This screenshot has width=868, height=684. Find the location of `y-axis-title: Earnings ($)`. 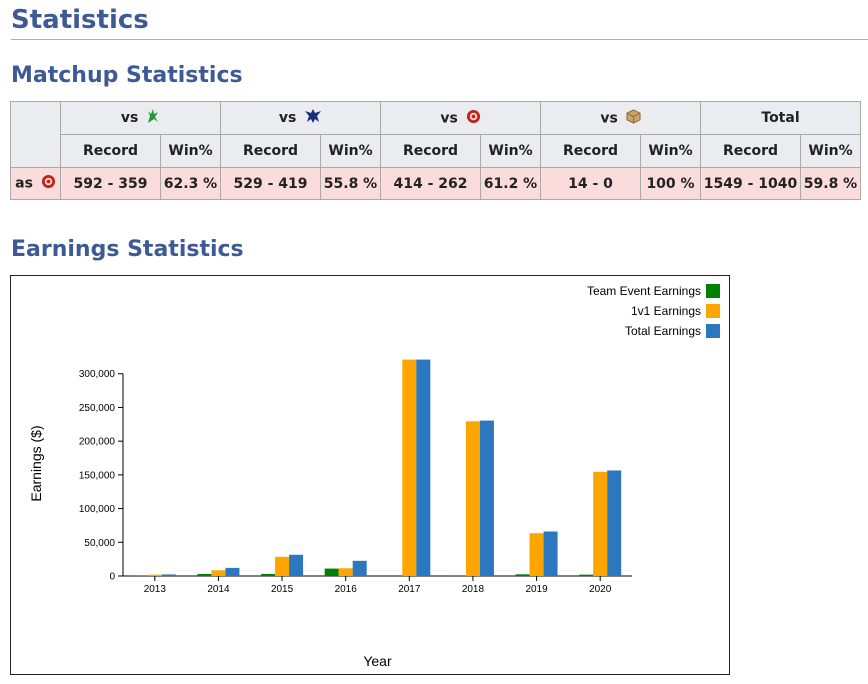

y-axis-title: Earnings ($) is located at coordinates (36, 463).